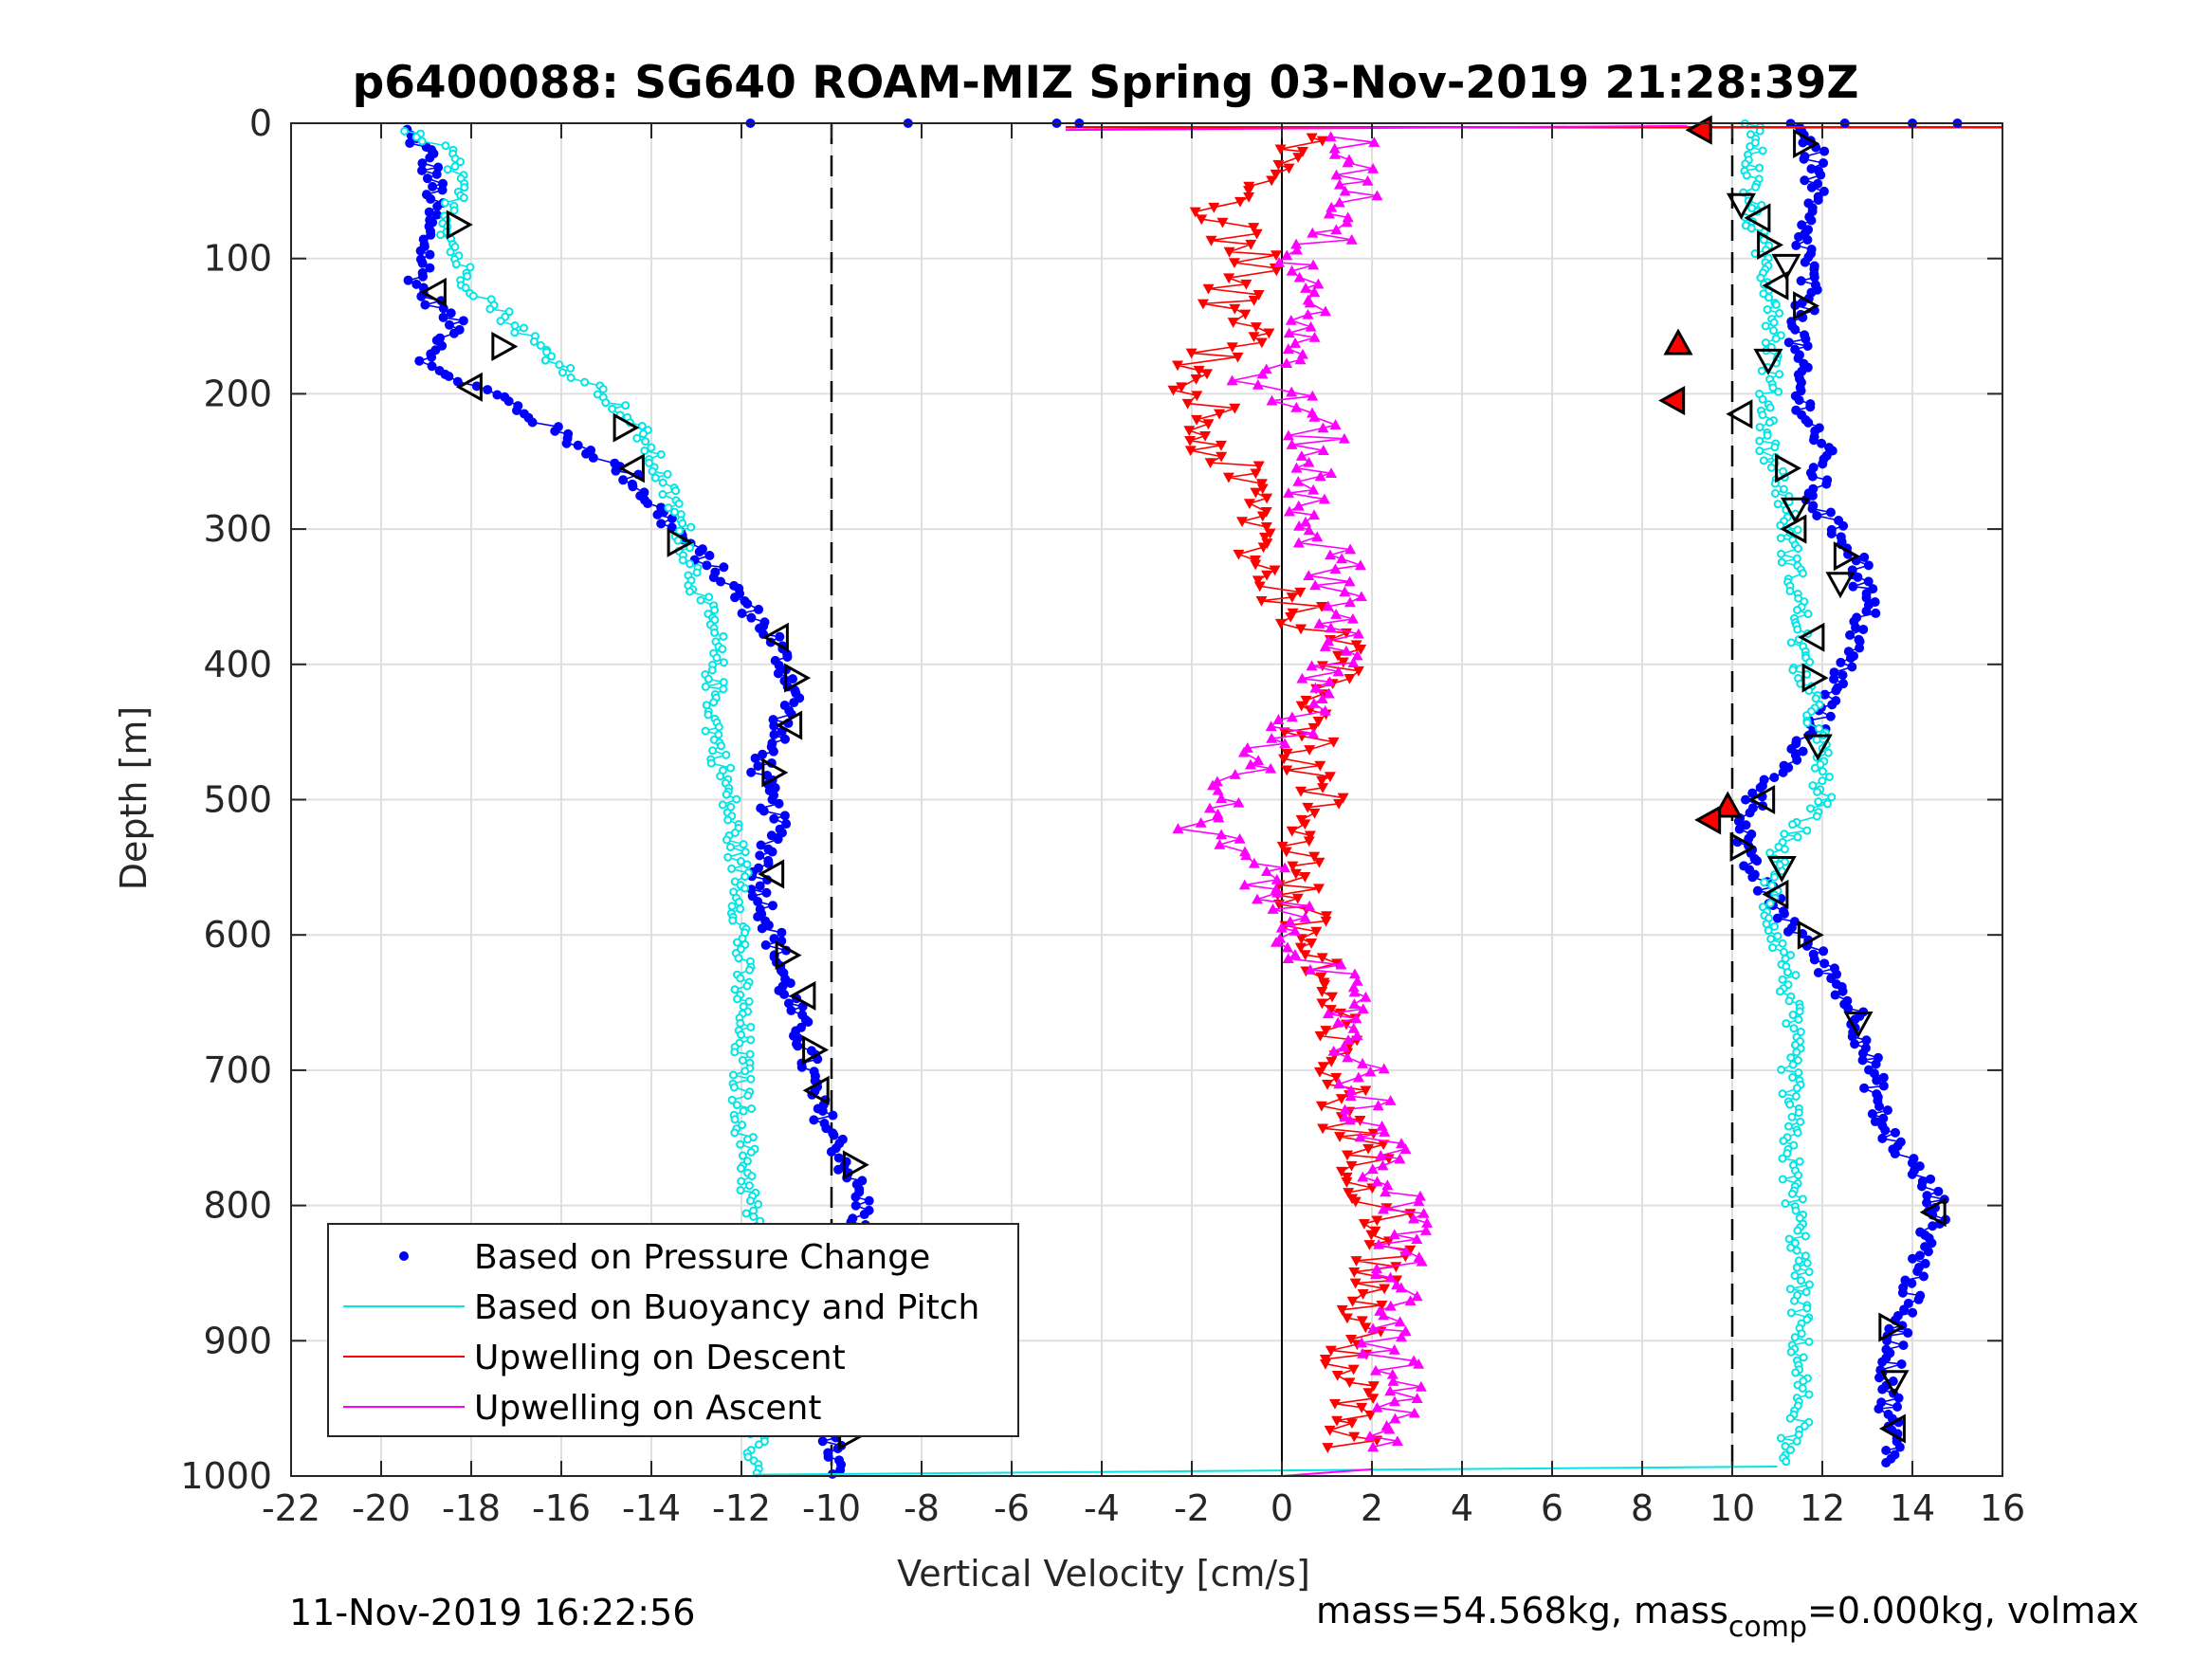 Image resolution: width=2212 pixels, height=1659 pixels. I want to click on y-tick-label: 100, so click(237, 259).